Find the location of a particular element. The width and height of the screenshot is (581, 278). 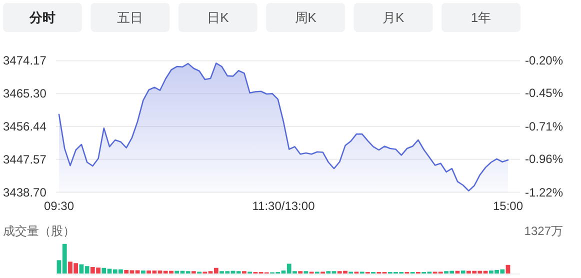

y-tick-label: 3465.30 is located at coordinates (25, 93).